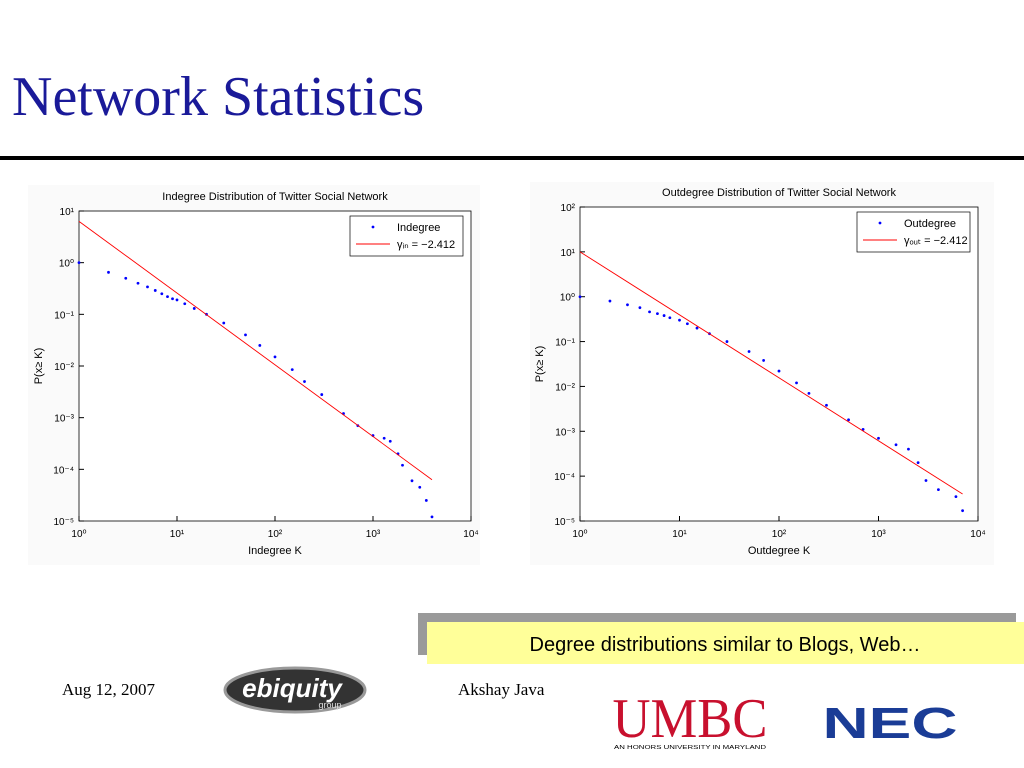 The width and height of the screenshot is (1024, 768). What do you see at coordinates (501, 689) in the screenshot?
I see `footer-author: Akshay Java` at bounding box center [501, 689].